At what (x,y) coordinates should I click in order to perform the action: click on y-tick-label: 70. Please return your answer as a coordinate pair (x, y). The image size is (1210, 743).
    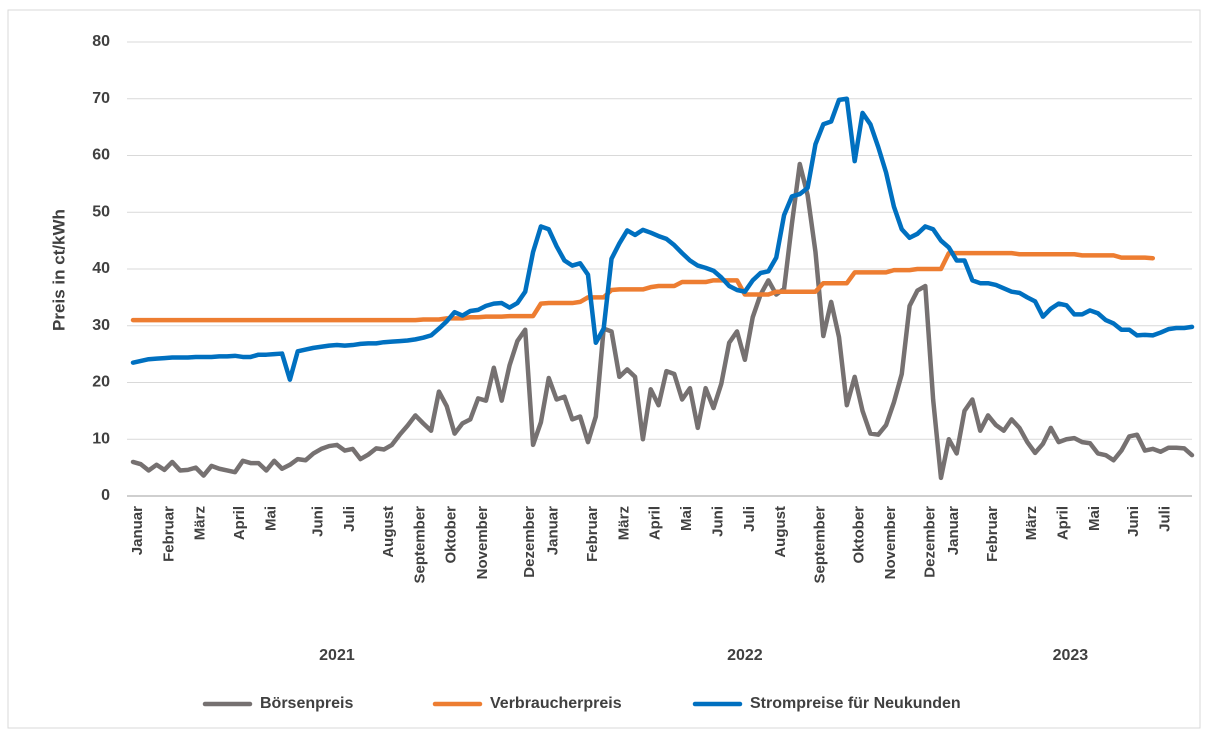
    Looking at the image, I should click on (101, 98).